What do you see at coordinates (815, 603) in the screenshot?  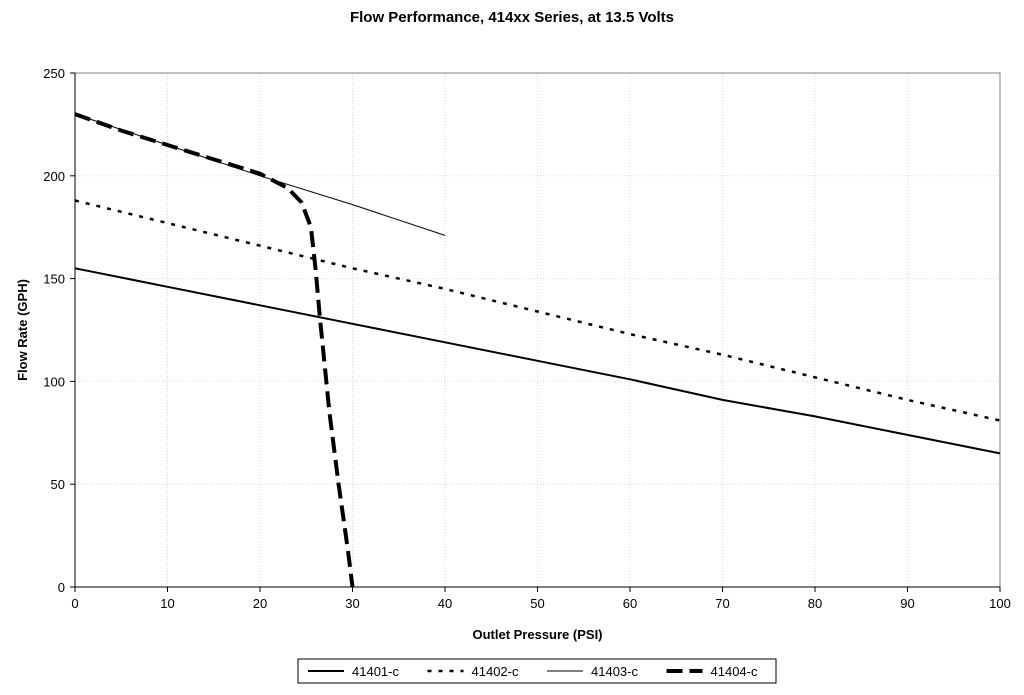 I see `x-tick-label: 80` at bounding box center [815, 603].